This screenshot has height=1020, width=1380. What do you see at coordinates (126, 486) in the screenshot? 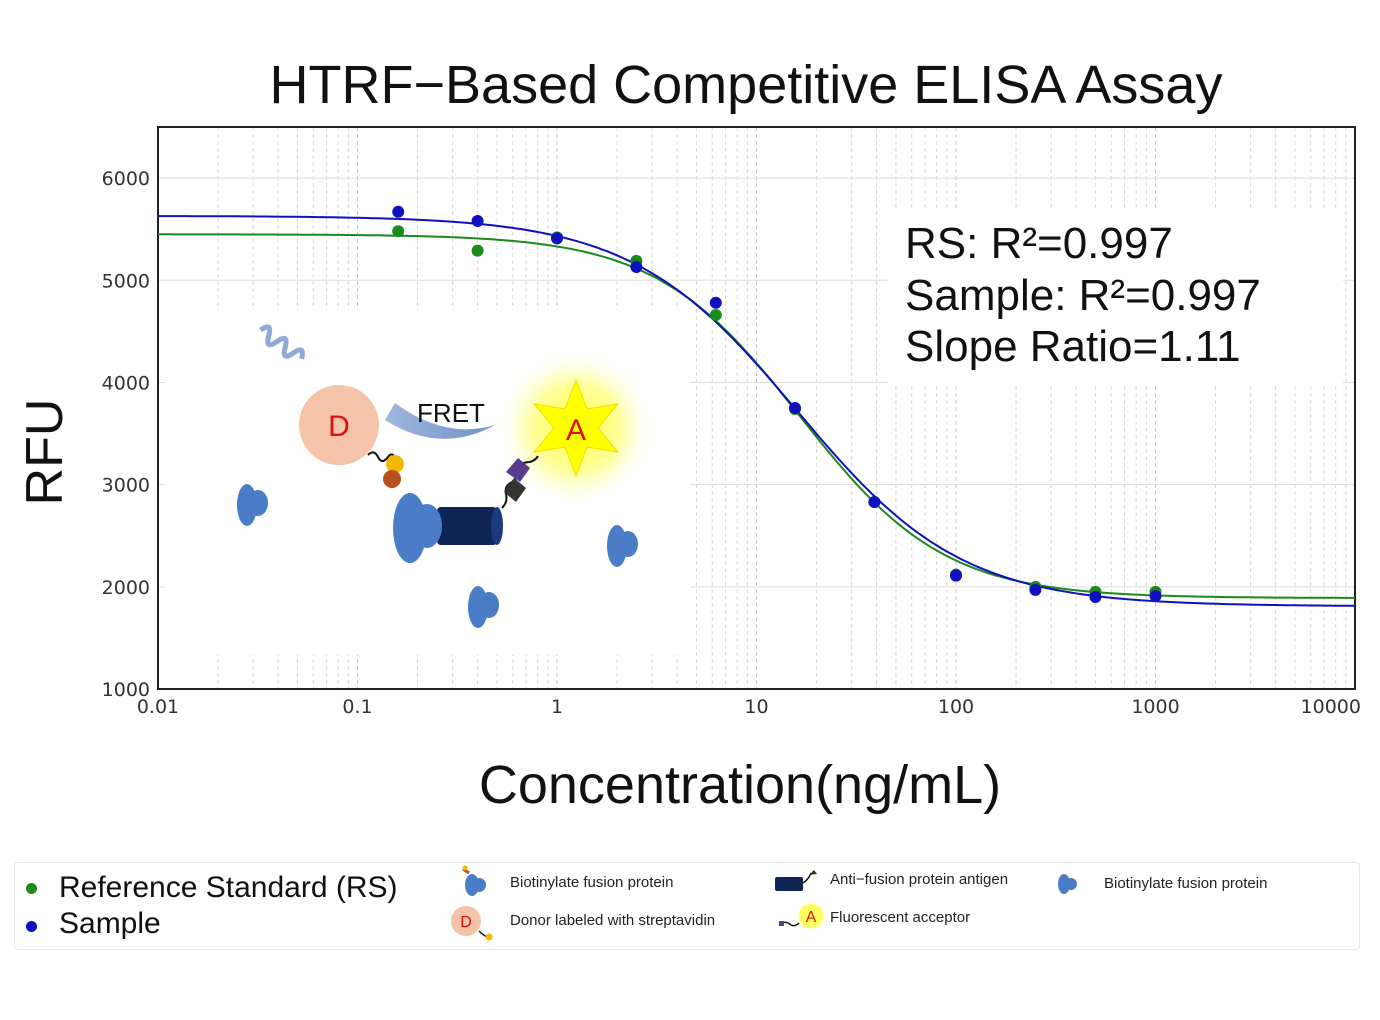
I see `y-tick-label: 3000` at bounding box center [126, 486].